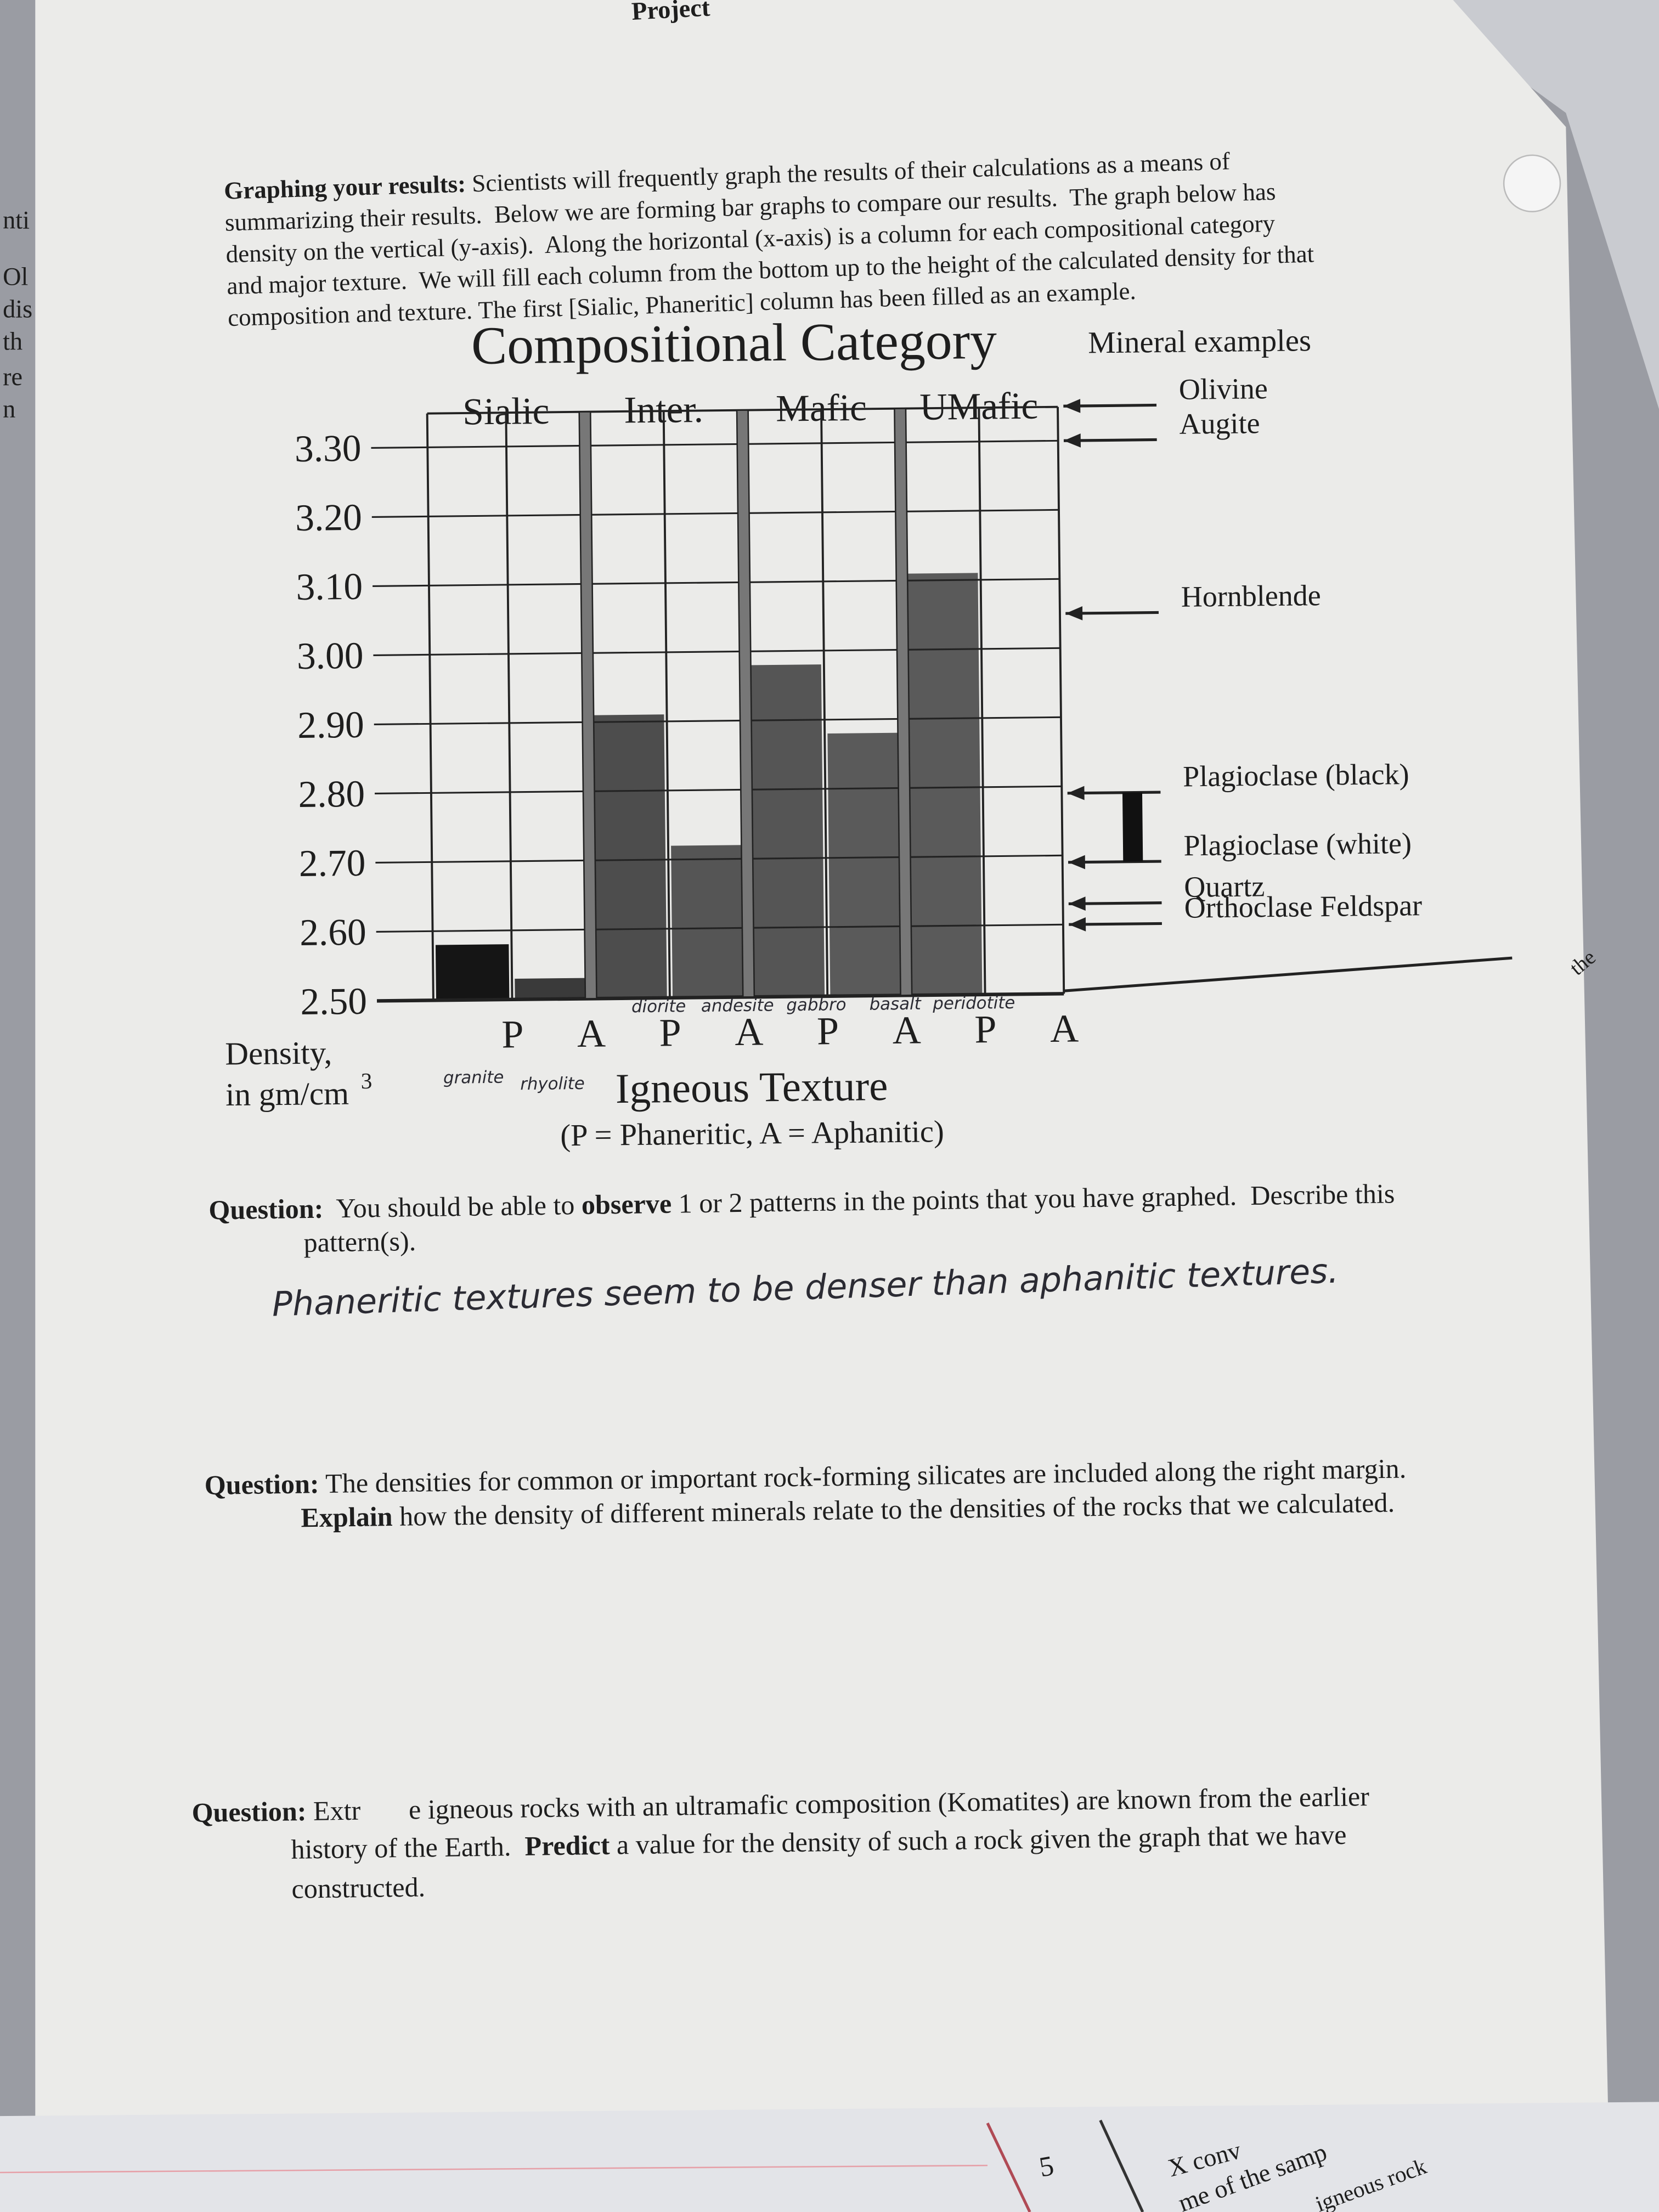 The width and height of the screenshot is (1659, 2212). What do you see at coordinates (1532, 183) in the screenshot?
I see `sticker` at bounding box center [1532, 183].